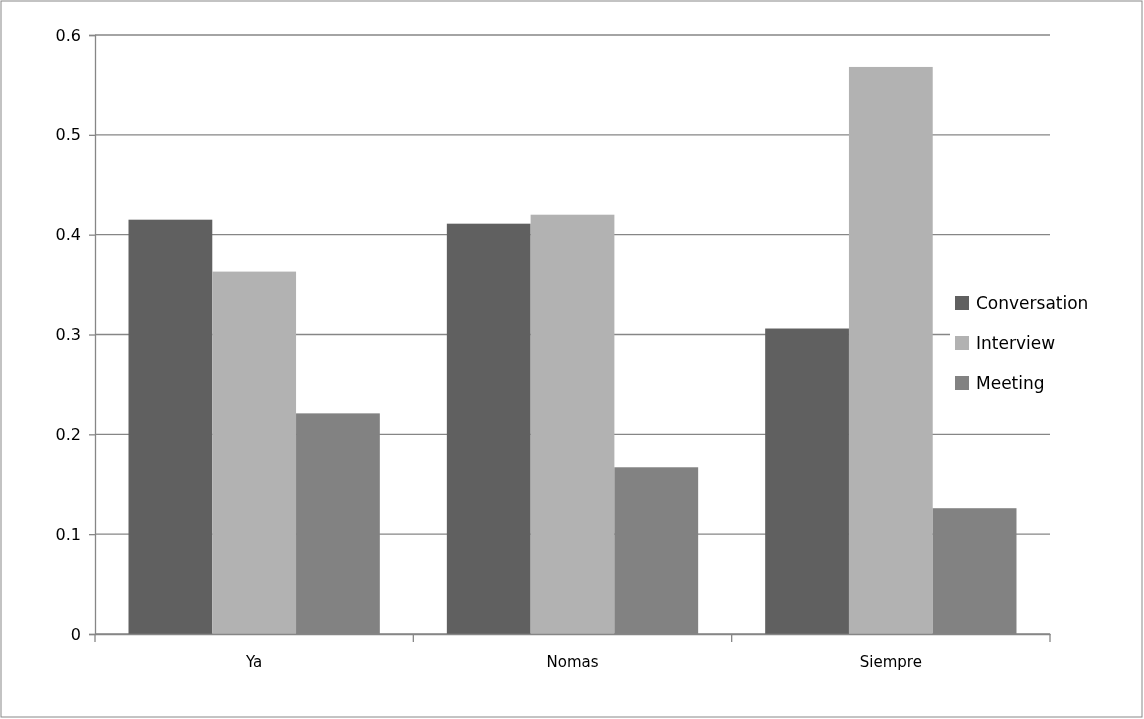 The height and width of the screenshot is (719, 1144). Describe the element at coordinates (1016, 343) in the screenshot. I see `legend-label: Interview` at that location.